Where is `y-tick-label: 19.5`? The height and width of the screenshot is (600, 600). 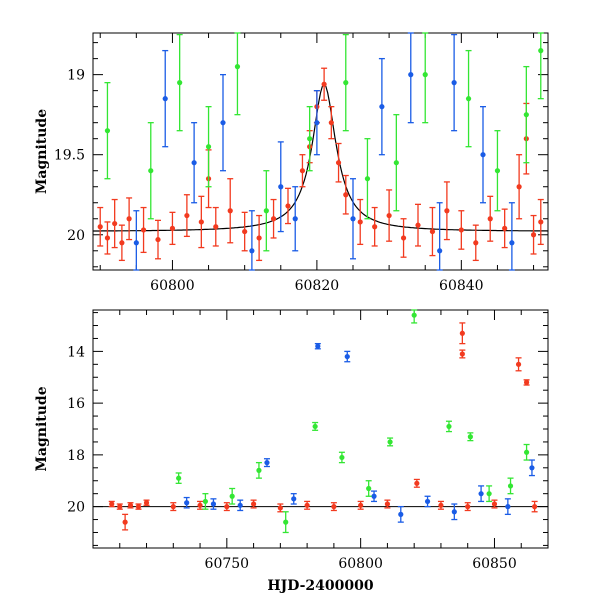
y-tick-label: 19.5 is located at coordinates (69, 156).